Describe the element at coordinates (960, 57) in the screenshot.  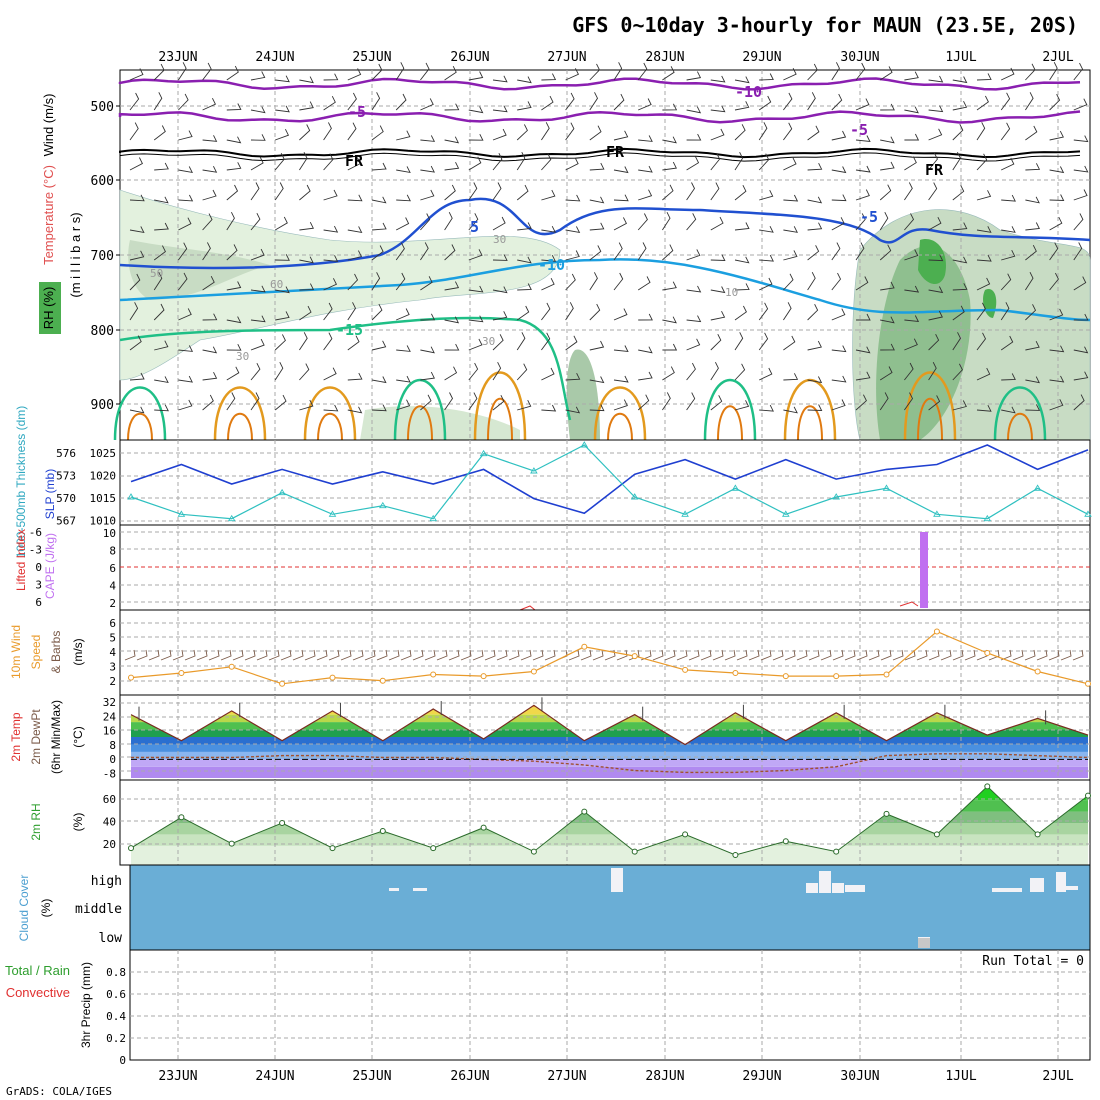
I see `top-date-label: 1JUL` at that location.